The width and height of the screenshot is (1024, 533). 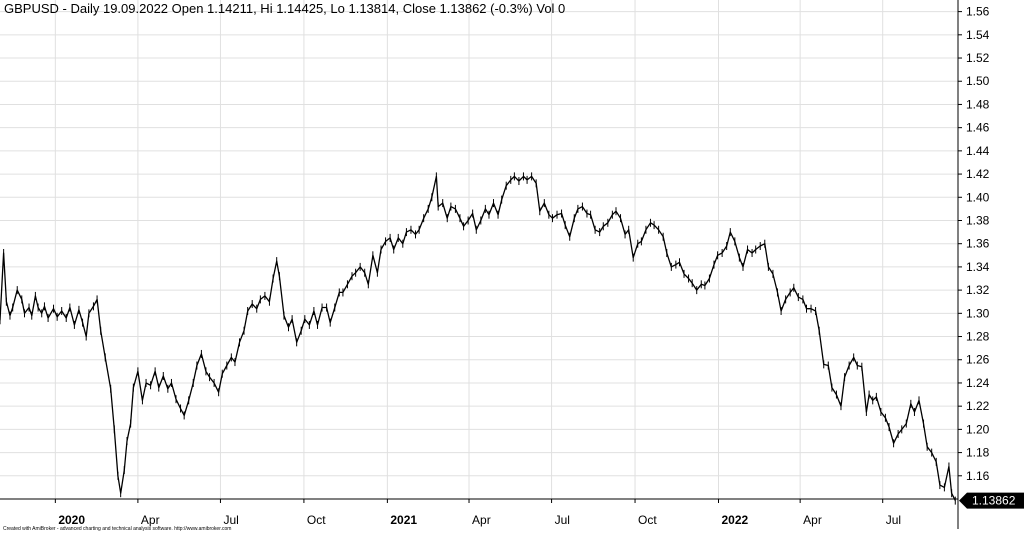 I want to click on y-tick-label: 1.52, so click(x=978, y=58).